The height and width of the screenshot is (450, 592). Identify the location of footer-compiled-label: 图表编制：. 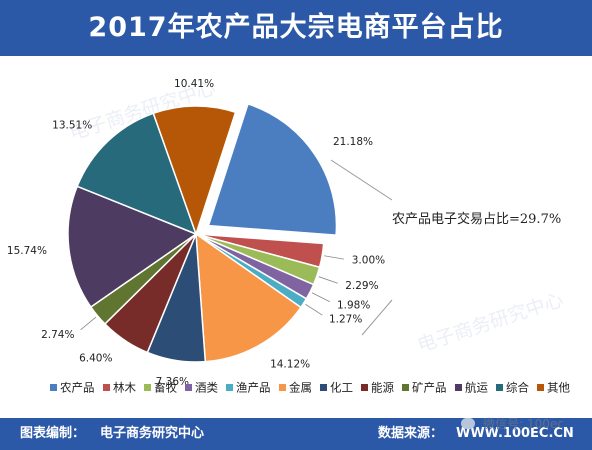
(53, 433).